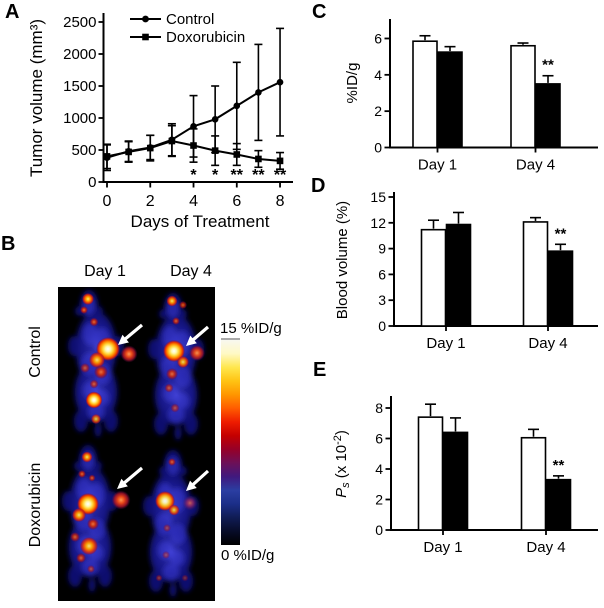  What do you see at coordinates (190, 19) in the screenshot?
I see `legend-label: Control` at bounding box center [190, 19].